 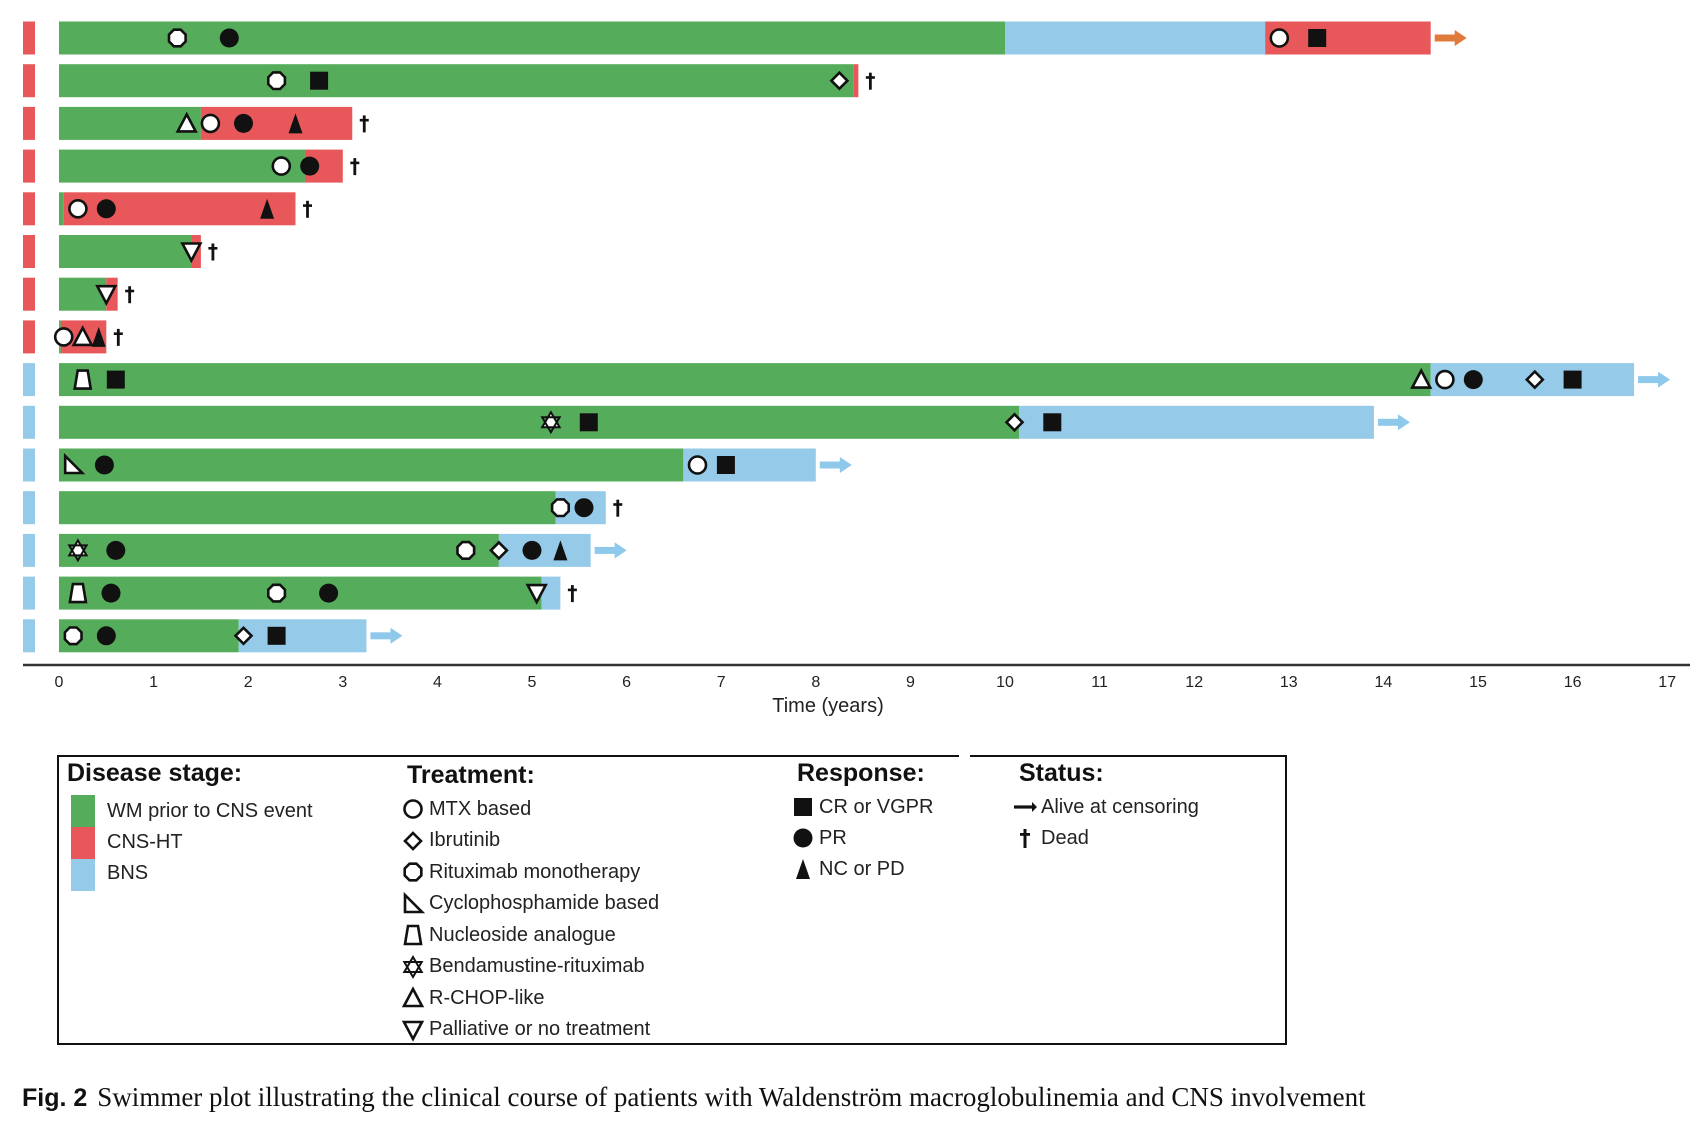 What do you see at coordinates (210, 810) in the screenshot?
I see `stage-label: WM prior to CNS event` at bounding box center [210, 810].